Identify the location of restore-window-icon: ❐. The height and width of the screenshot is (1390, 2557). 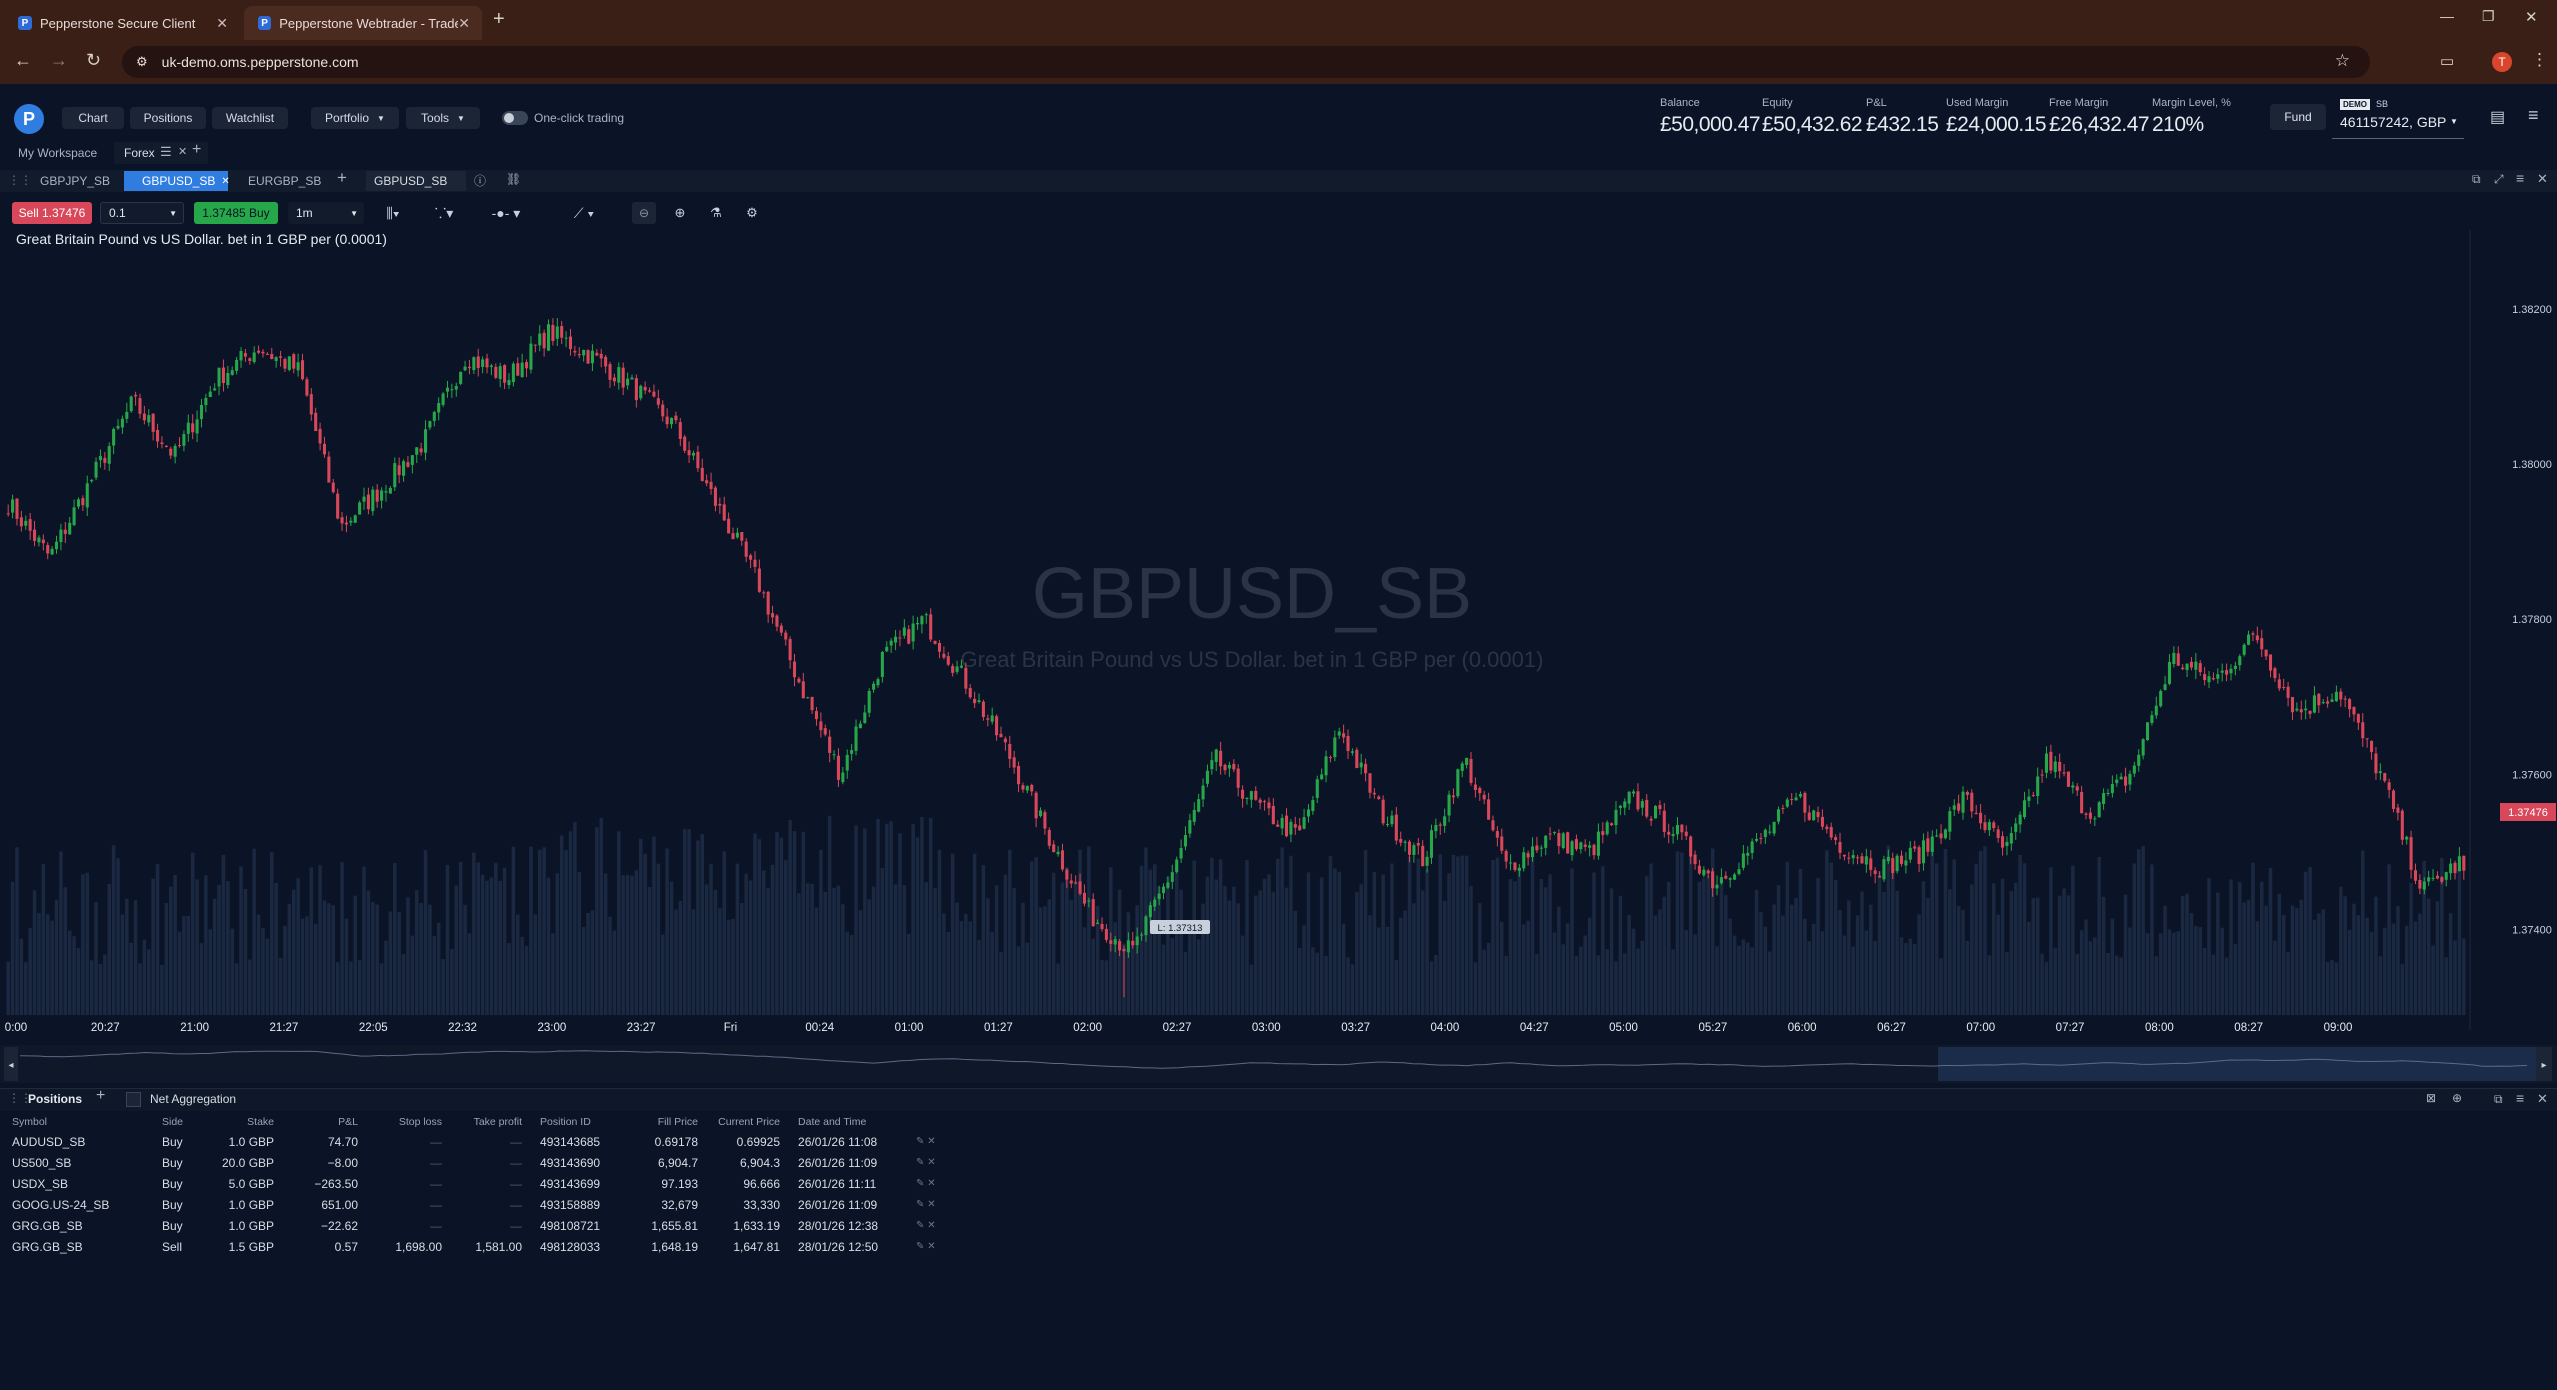
(2488, 16).